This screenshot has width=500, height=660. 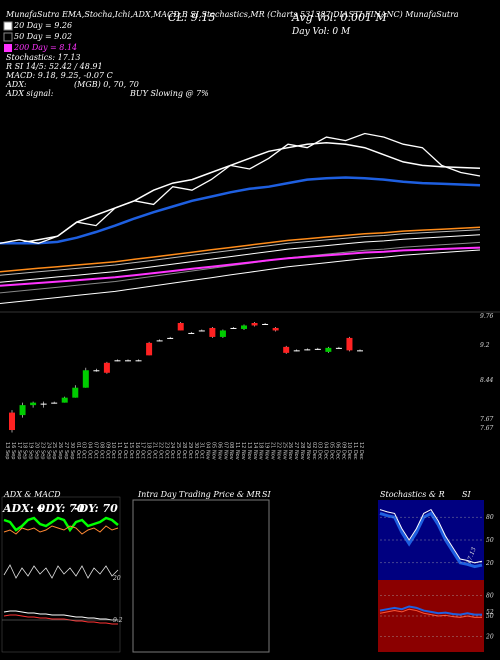 What do you see at coordinates (199, 494) in the screenshot?
I see `panel2-title: Intra Day Trading Price & MR` at bounding box center [199, 494].